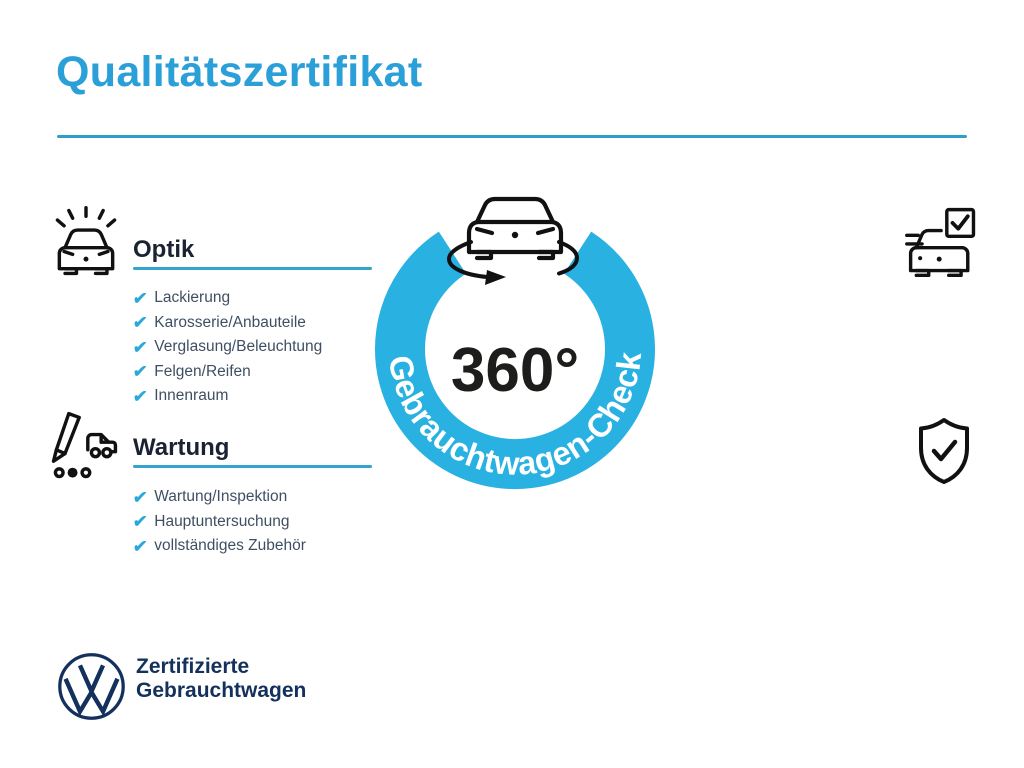  Describe the element at coordinates (221, 690) in the screenshot. I see `brand-line2: Gebrauchtwagen` at that location.